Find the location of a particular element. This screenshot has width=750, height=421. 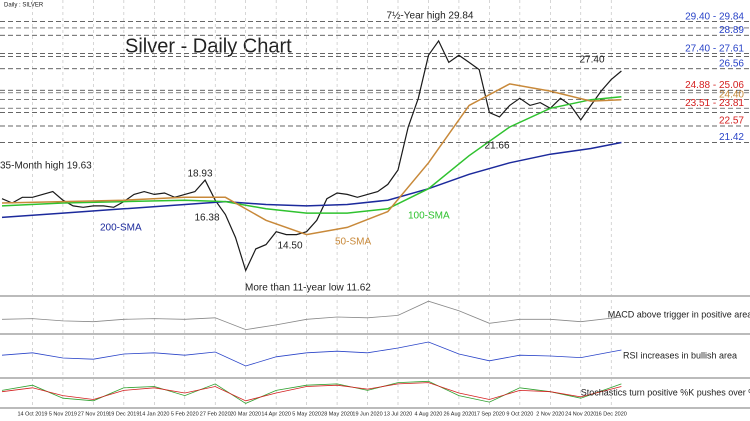

x-tick-label: 27 Nov 2019 is located at coordinates (93, 414).